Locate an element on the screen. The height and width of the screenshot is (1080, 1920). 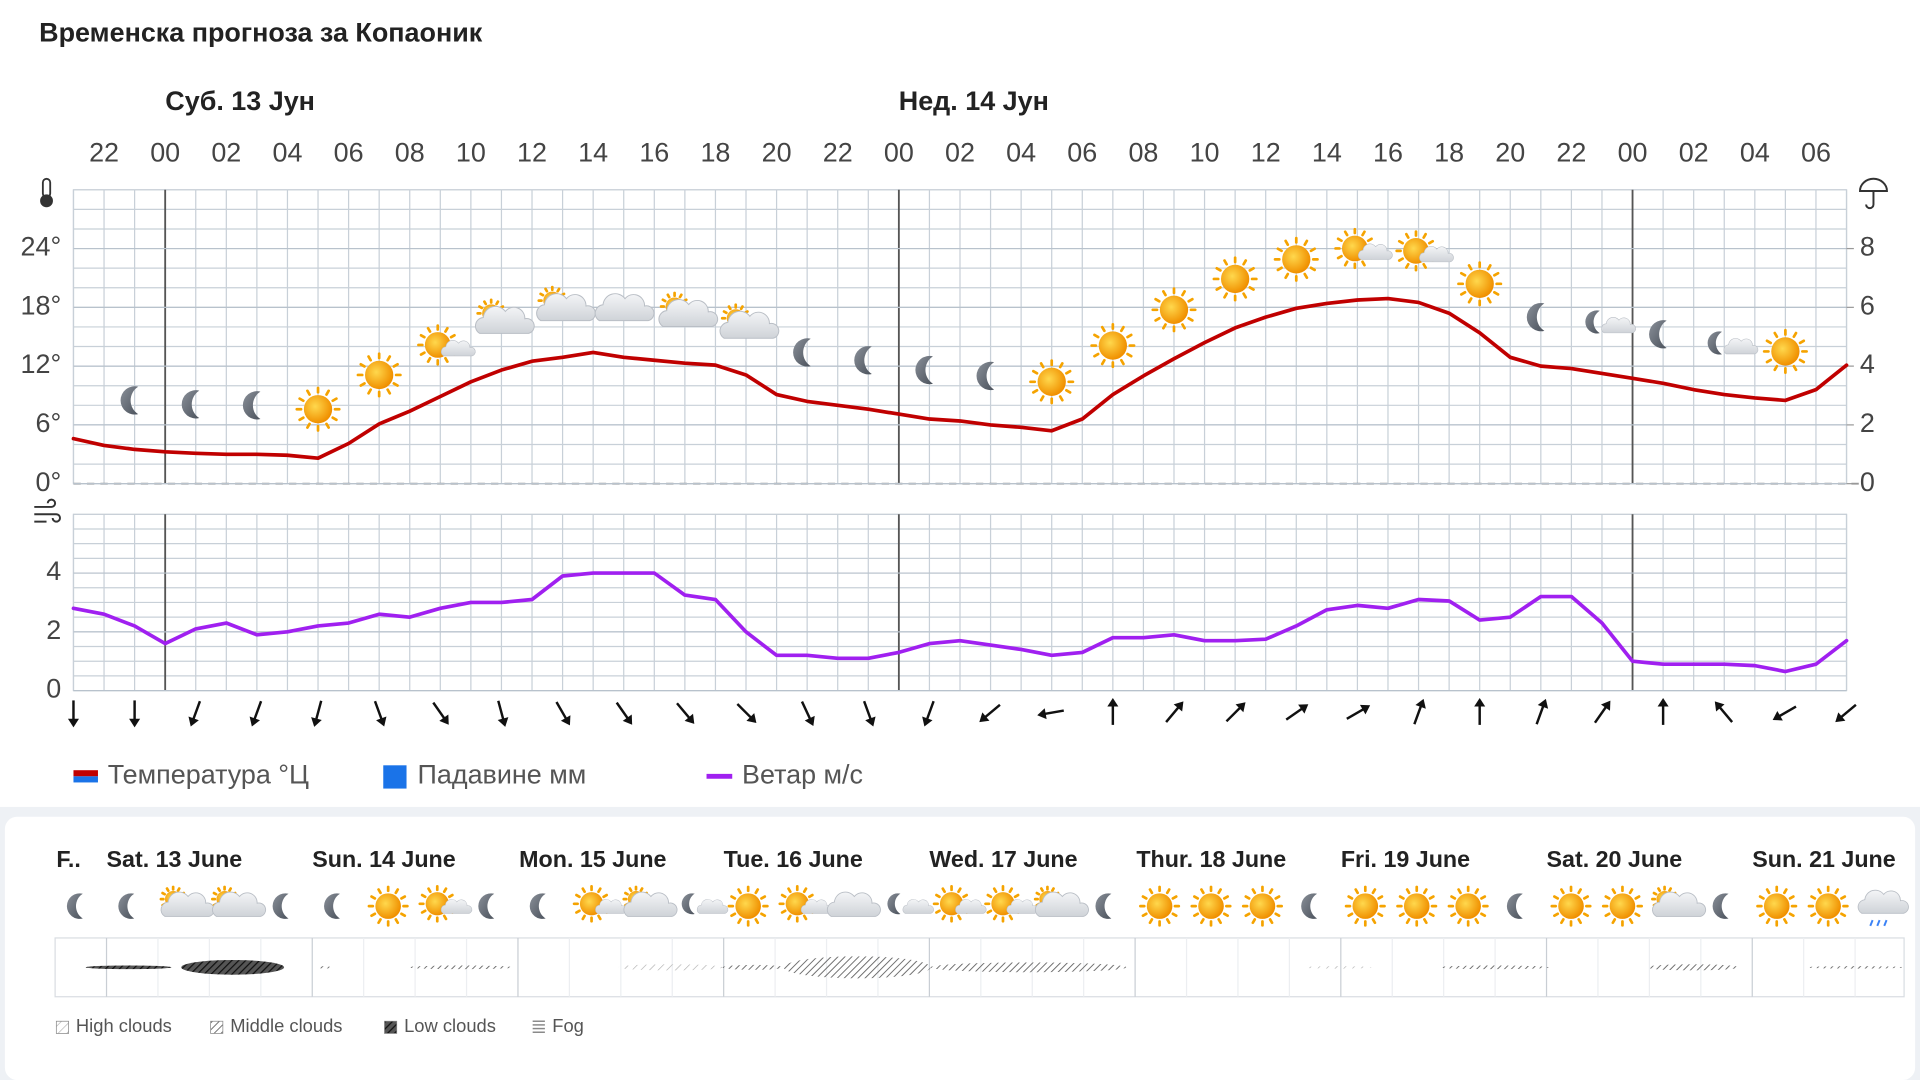
legend-swatch is located at coordinates (85, 773).